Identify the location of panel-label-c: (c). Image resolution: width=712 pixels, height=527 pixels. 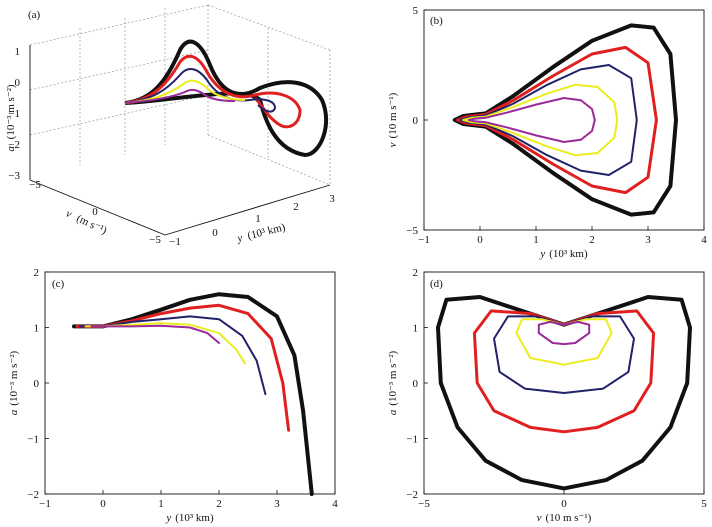
(58, 284).